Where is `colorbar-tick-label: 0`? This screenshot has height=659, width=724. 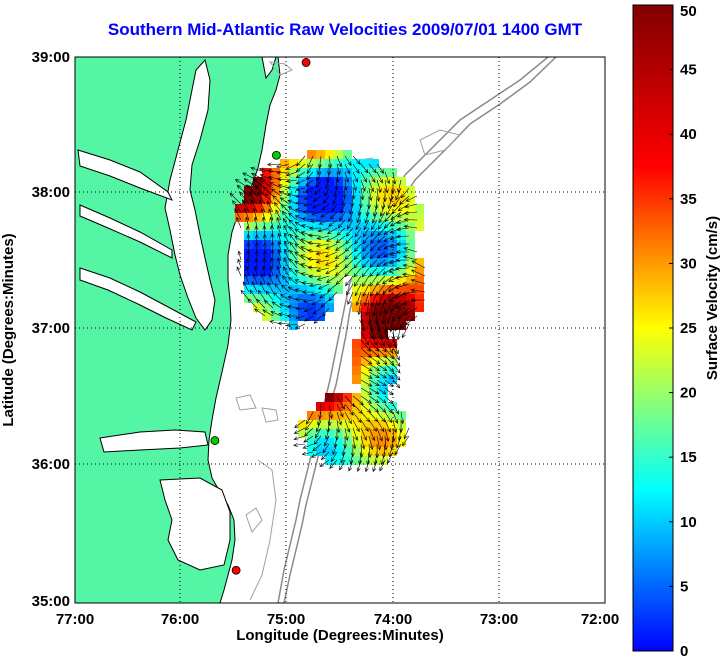 colorbar-tick-label: 0 is located at coordinates (684, 651).